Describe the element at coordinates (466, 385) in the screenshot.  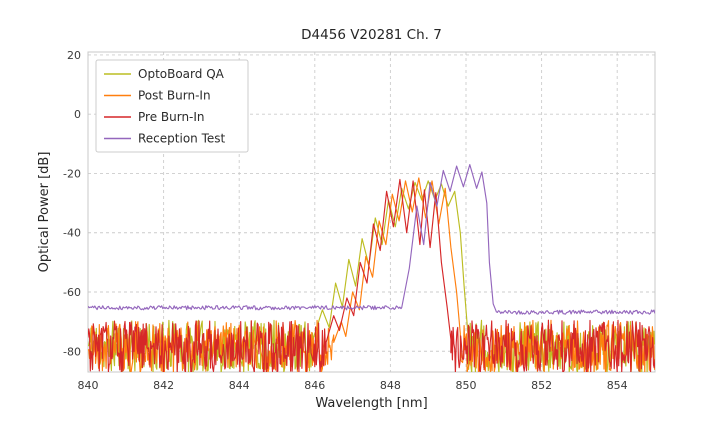
I see `x-tick-label: 850` at that location.